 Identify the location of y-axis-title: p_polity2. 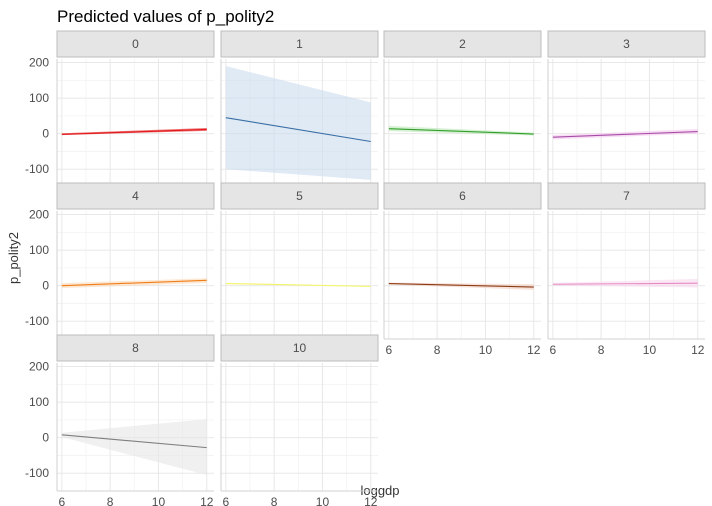
(13, 258).